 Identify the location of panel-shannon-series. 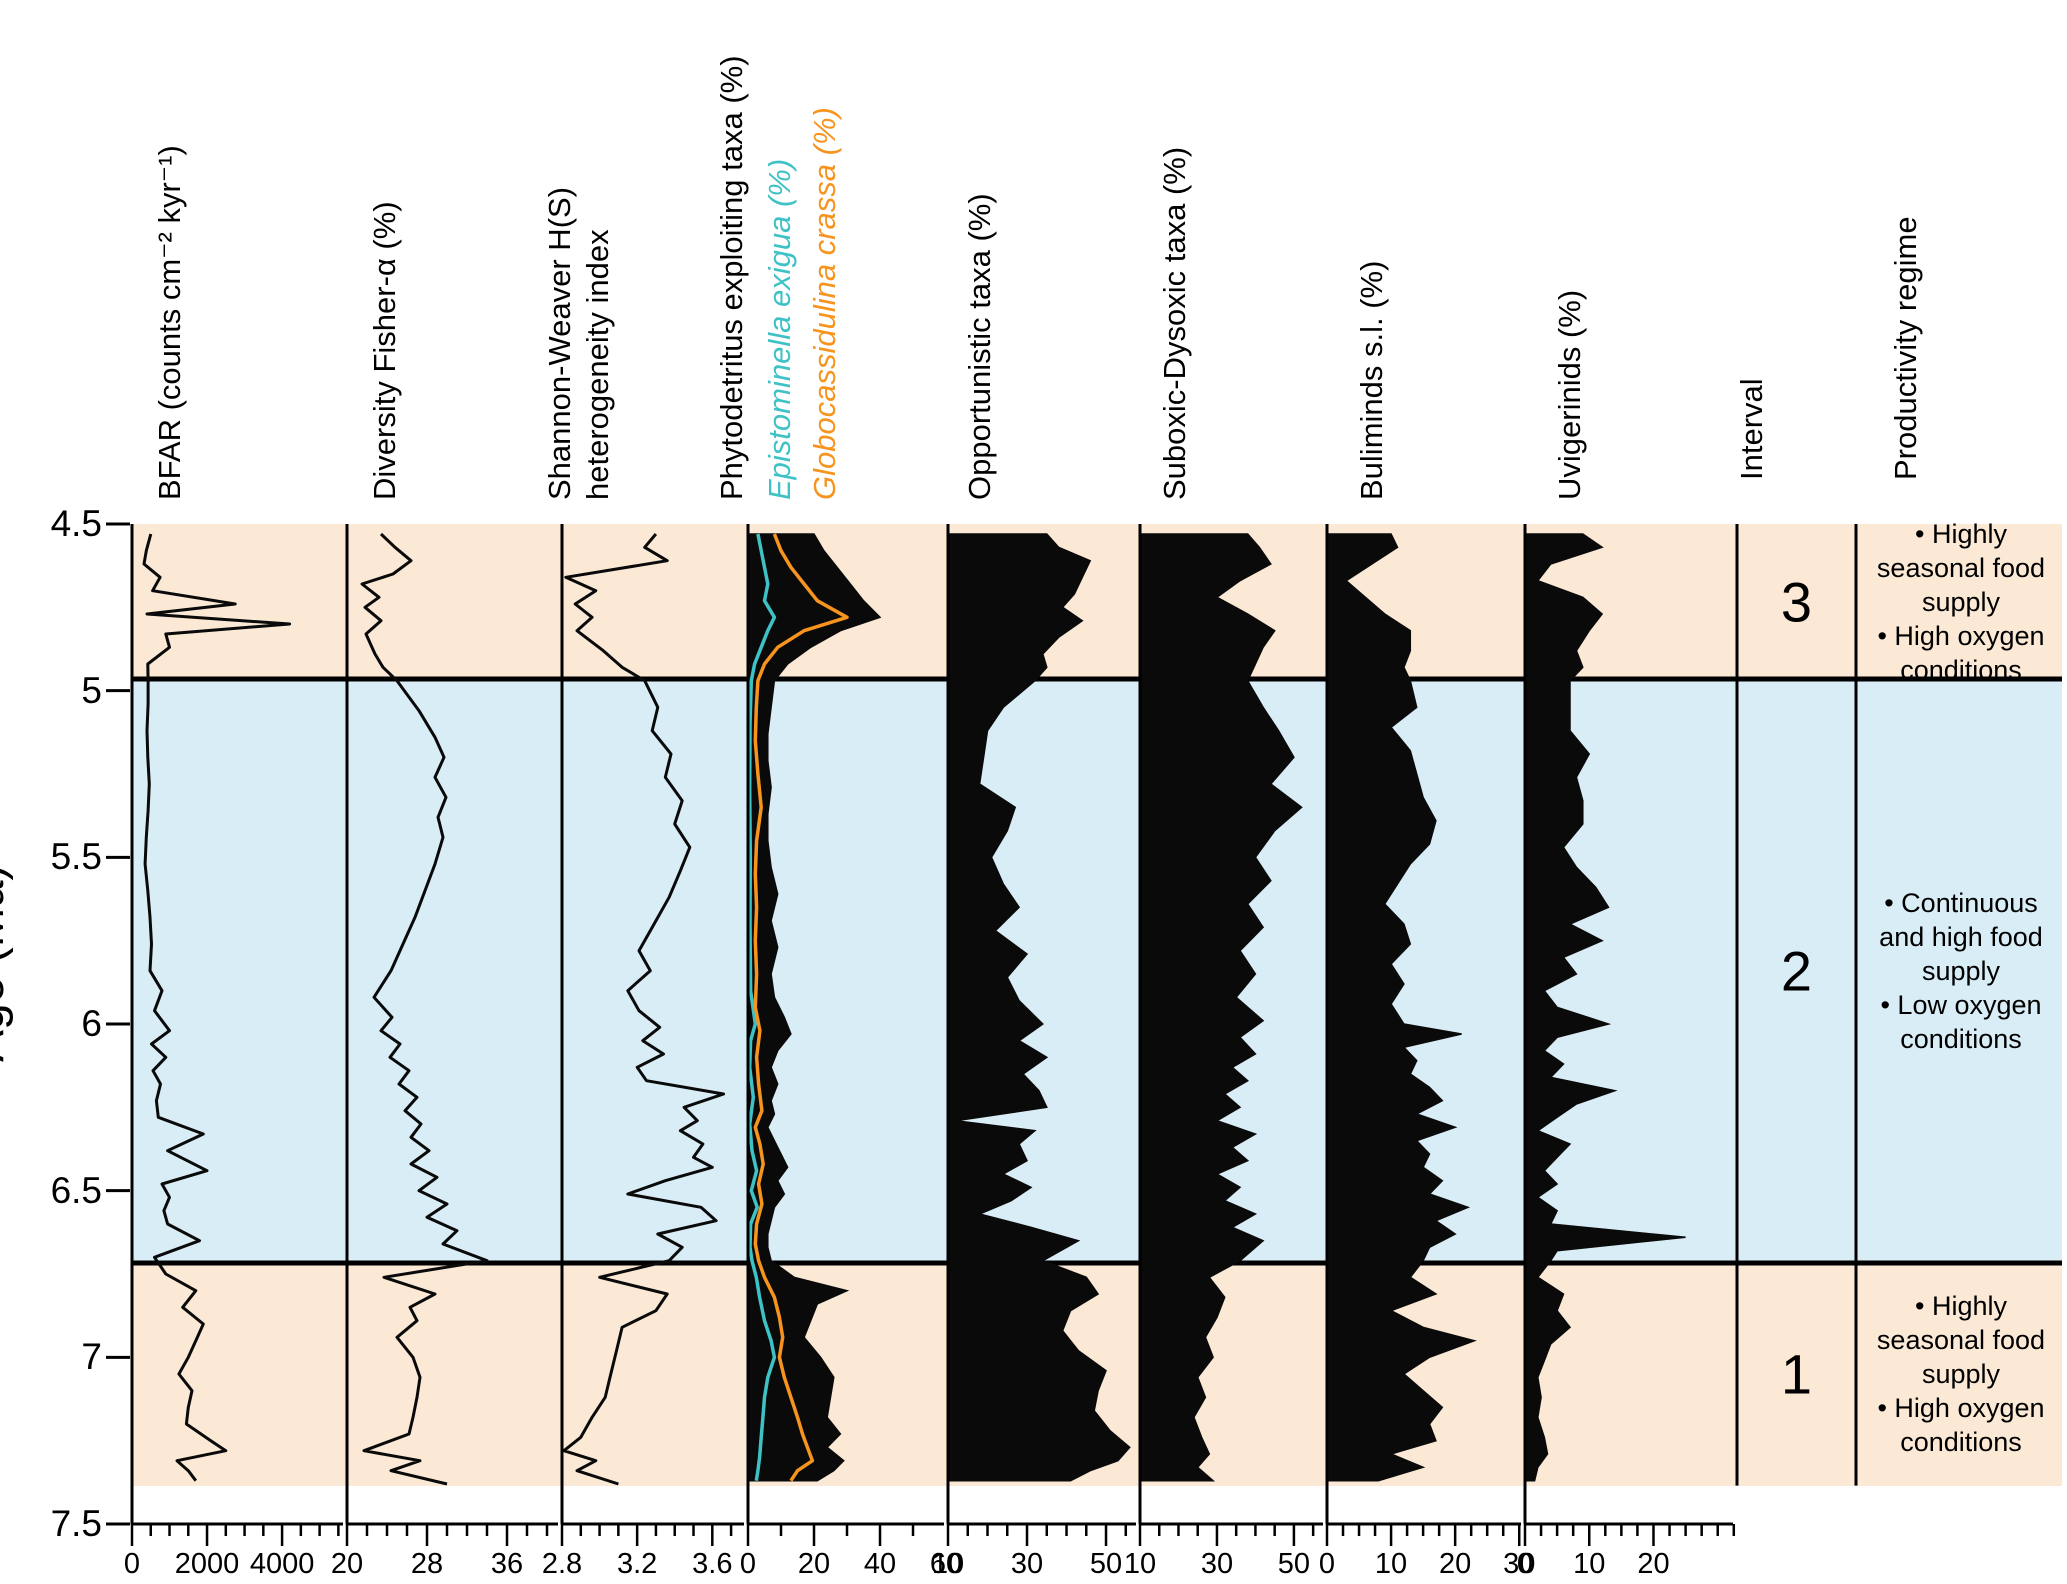
(644, 1009).